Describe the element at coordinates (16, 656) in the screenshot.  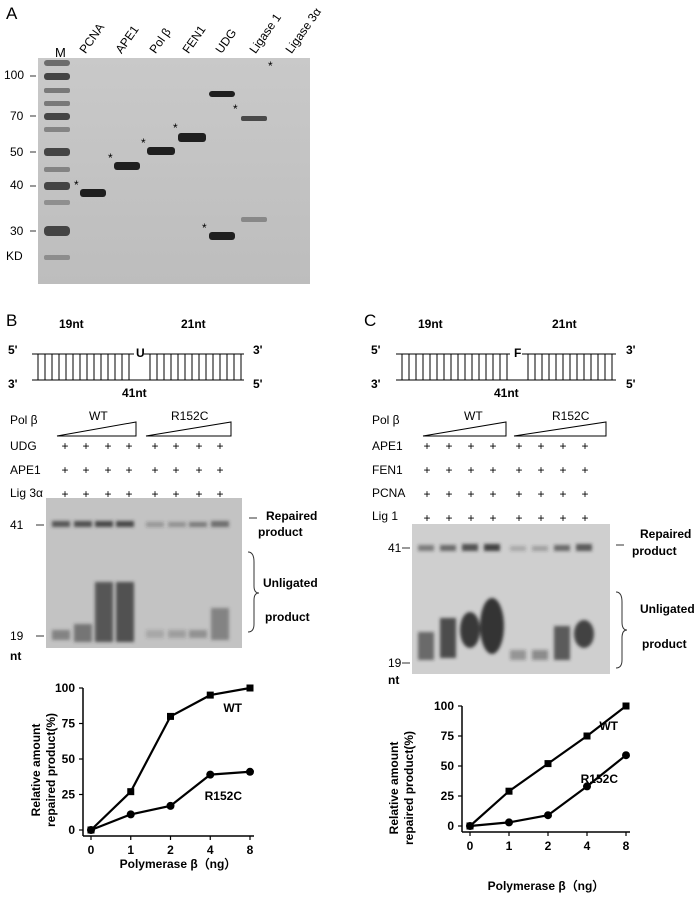
I see `b-nt-label: nt` at that location.